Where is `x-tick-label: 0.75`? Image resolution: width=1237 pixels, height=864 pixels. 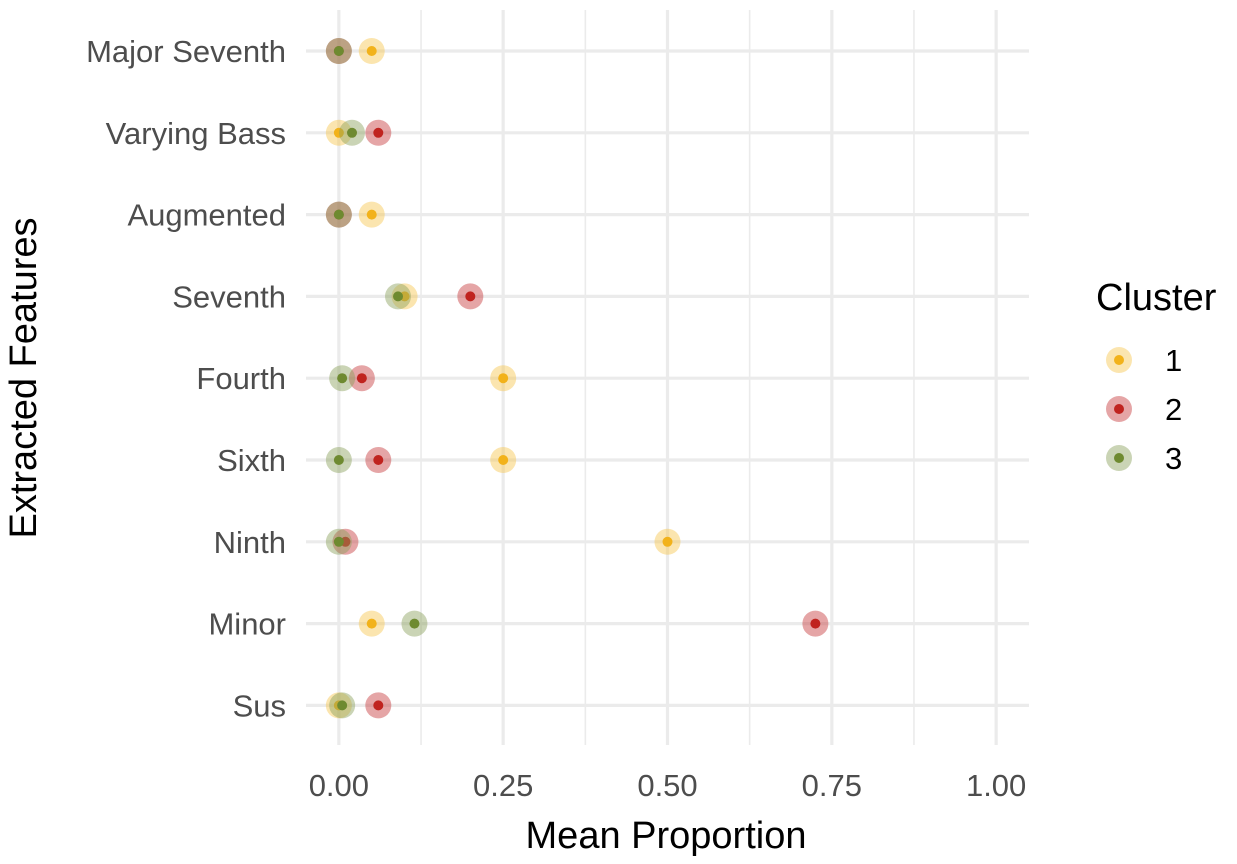
x-tick-label: 0.75 is located at coordinates (832, 785).